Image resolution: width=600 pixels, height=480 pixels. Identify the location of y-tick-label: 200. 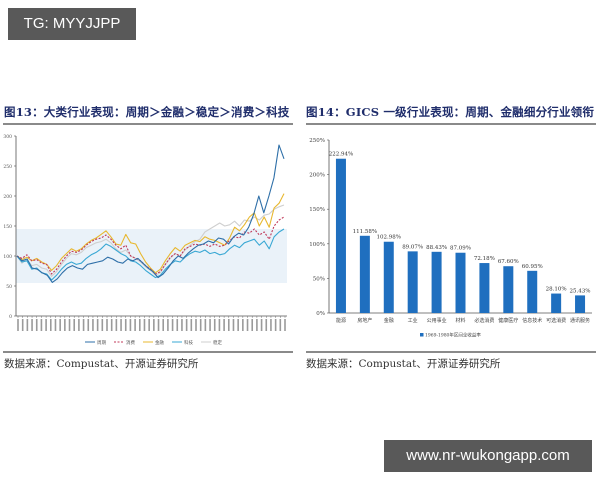
(7, 197).